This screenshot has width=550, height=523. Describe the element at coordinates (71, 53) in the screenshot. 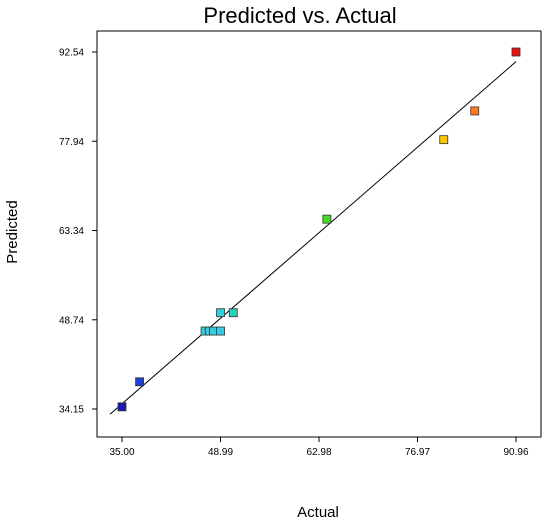

I see `y-tick-label: 92.54` at that location.